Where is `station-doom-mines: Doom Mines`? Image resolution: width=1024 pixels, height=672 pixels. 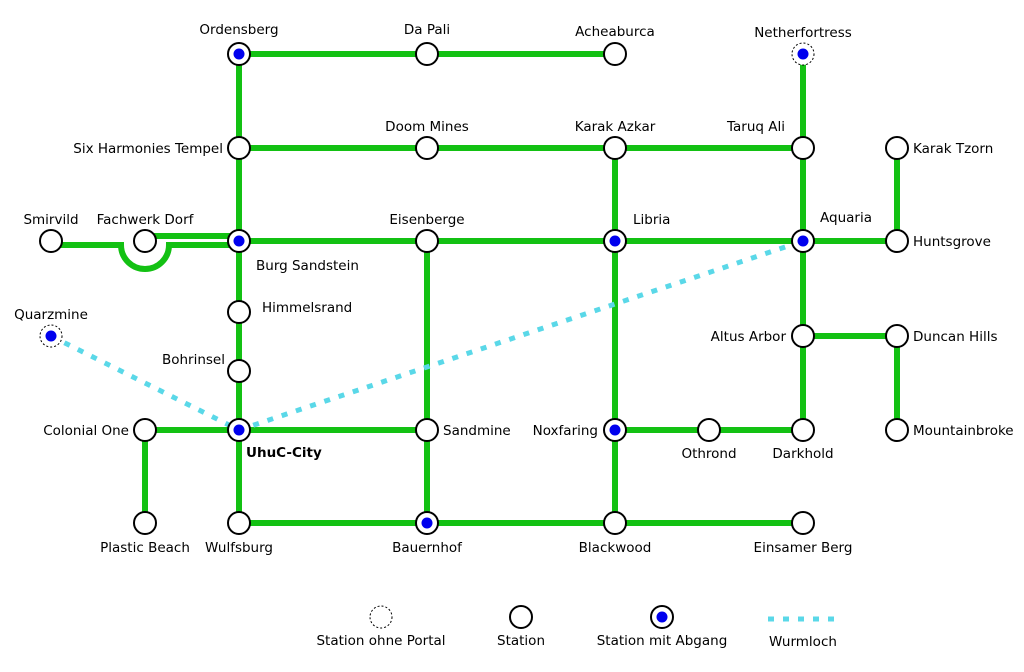 station-doom-mines: Doom Mines is located at coordinates (427, 139).